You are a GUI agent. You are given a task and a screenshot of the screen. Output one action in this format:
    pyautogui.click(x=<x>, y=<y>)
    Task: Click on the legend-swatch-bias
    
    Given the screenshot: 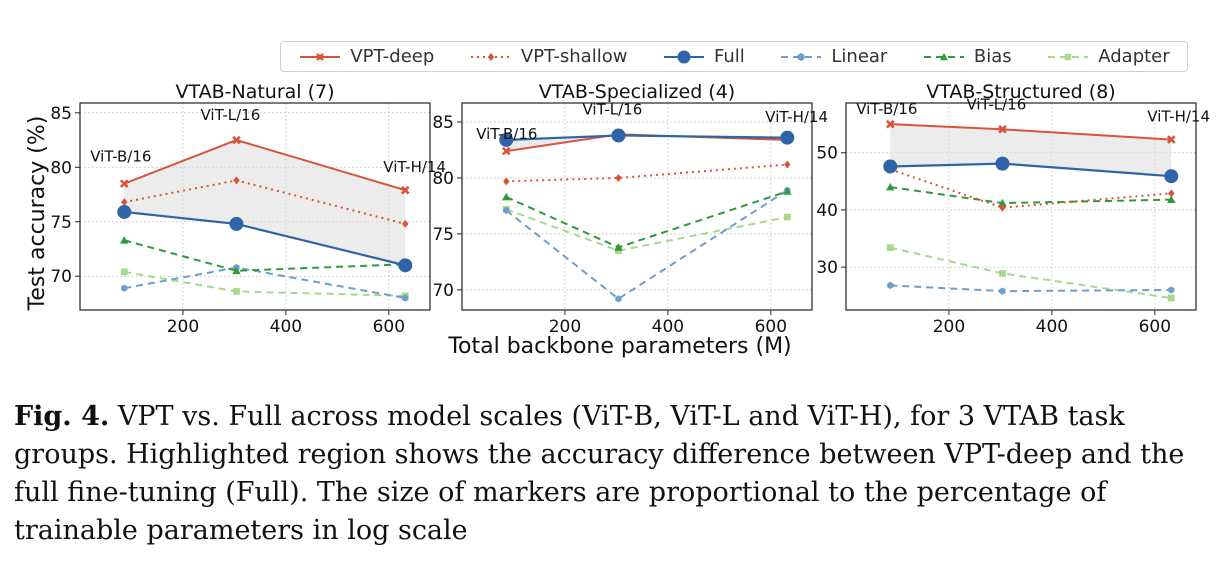 What is the action you would take?
    pyautogui.click(x=943, y=56)
    